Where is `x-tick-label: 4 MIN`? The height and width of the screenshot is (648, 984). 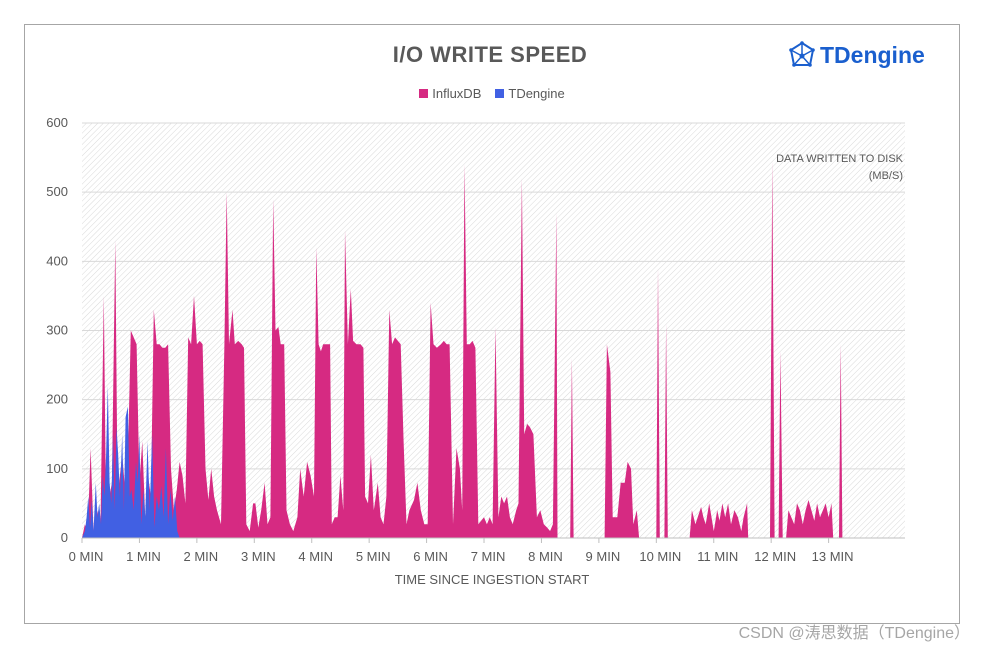
x-tick-label: 4 MIN is located at coordinates (315, 556).